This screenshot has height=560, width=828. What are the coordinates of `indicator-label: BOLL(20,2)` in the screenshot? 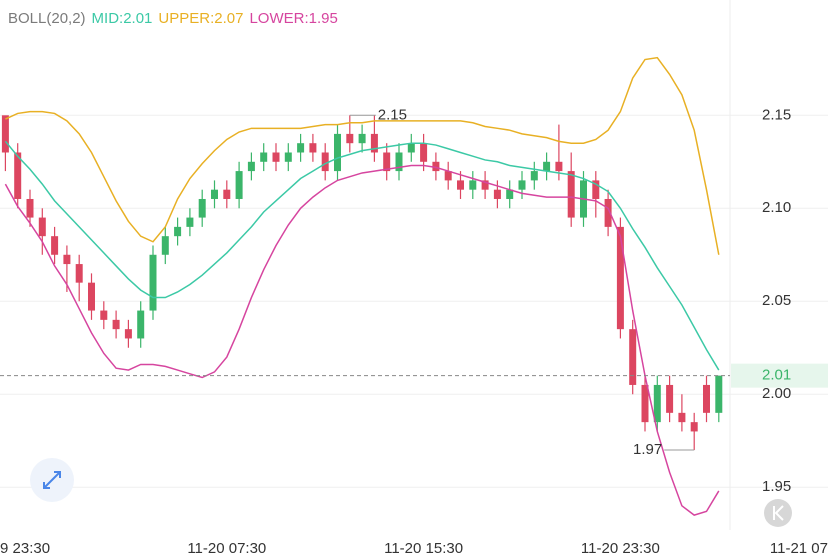 It's located at (47, 18).